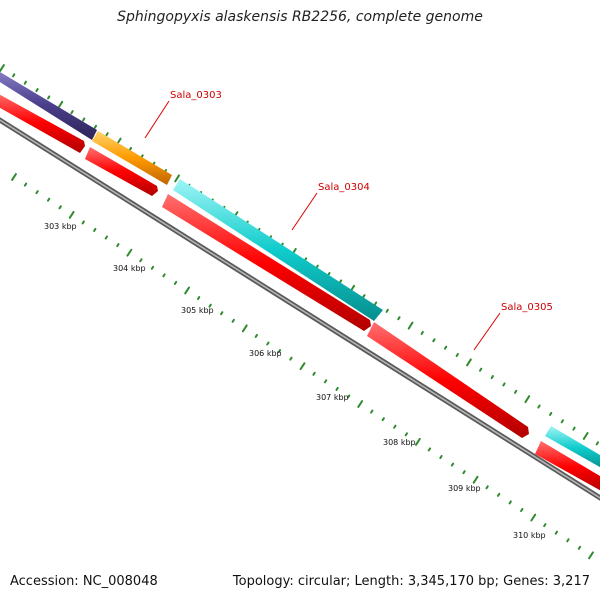 Image resolution: width=600 pixels, height=600 pixels. Describe the element at coordinates (529, 535) in the screenshot. I see `scale-label-310: 310 kbp` at that location.